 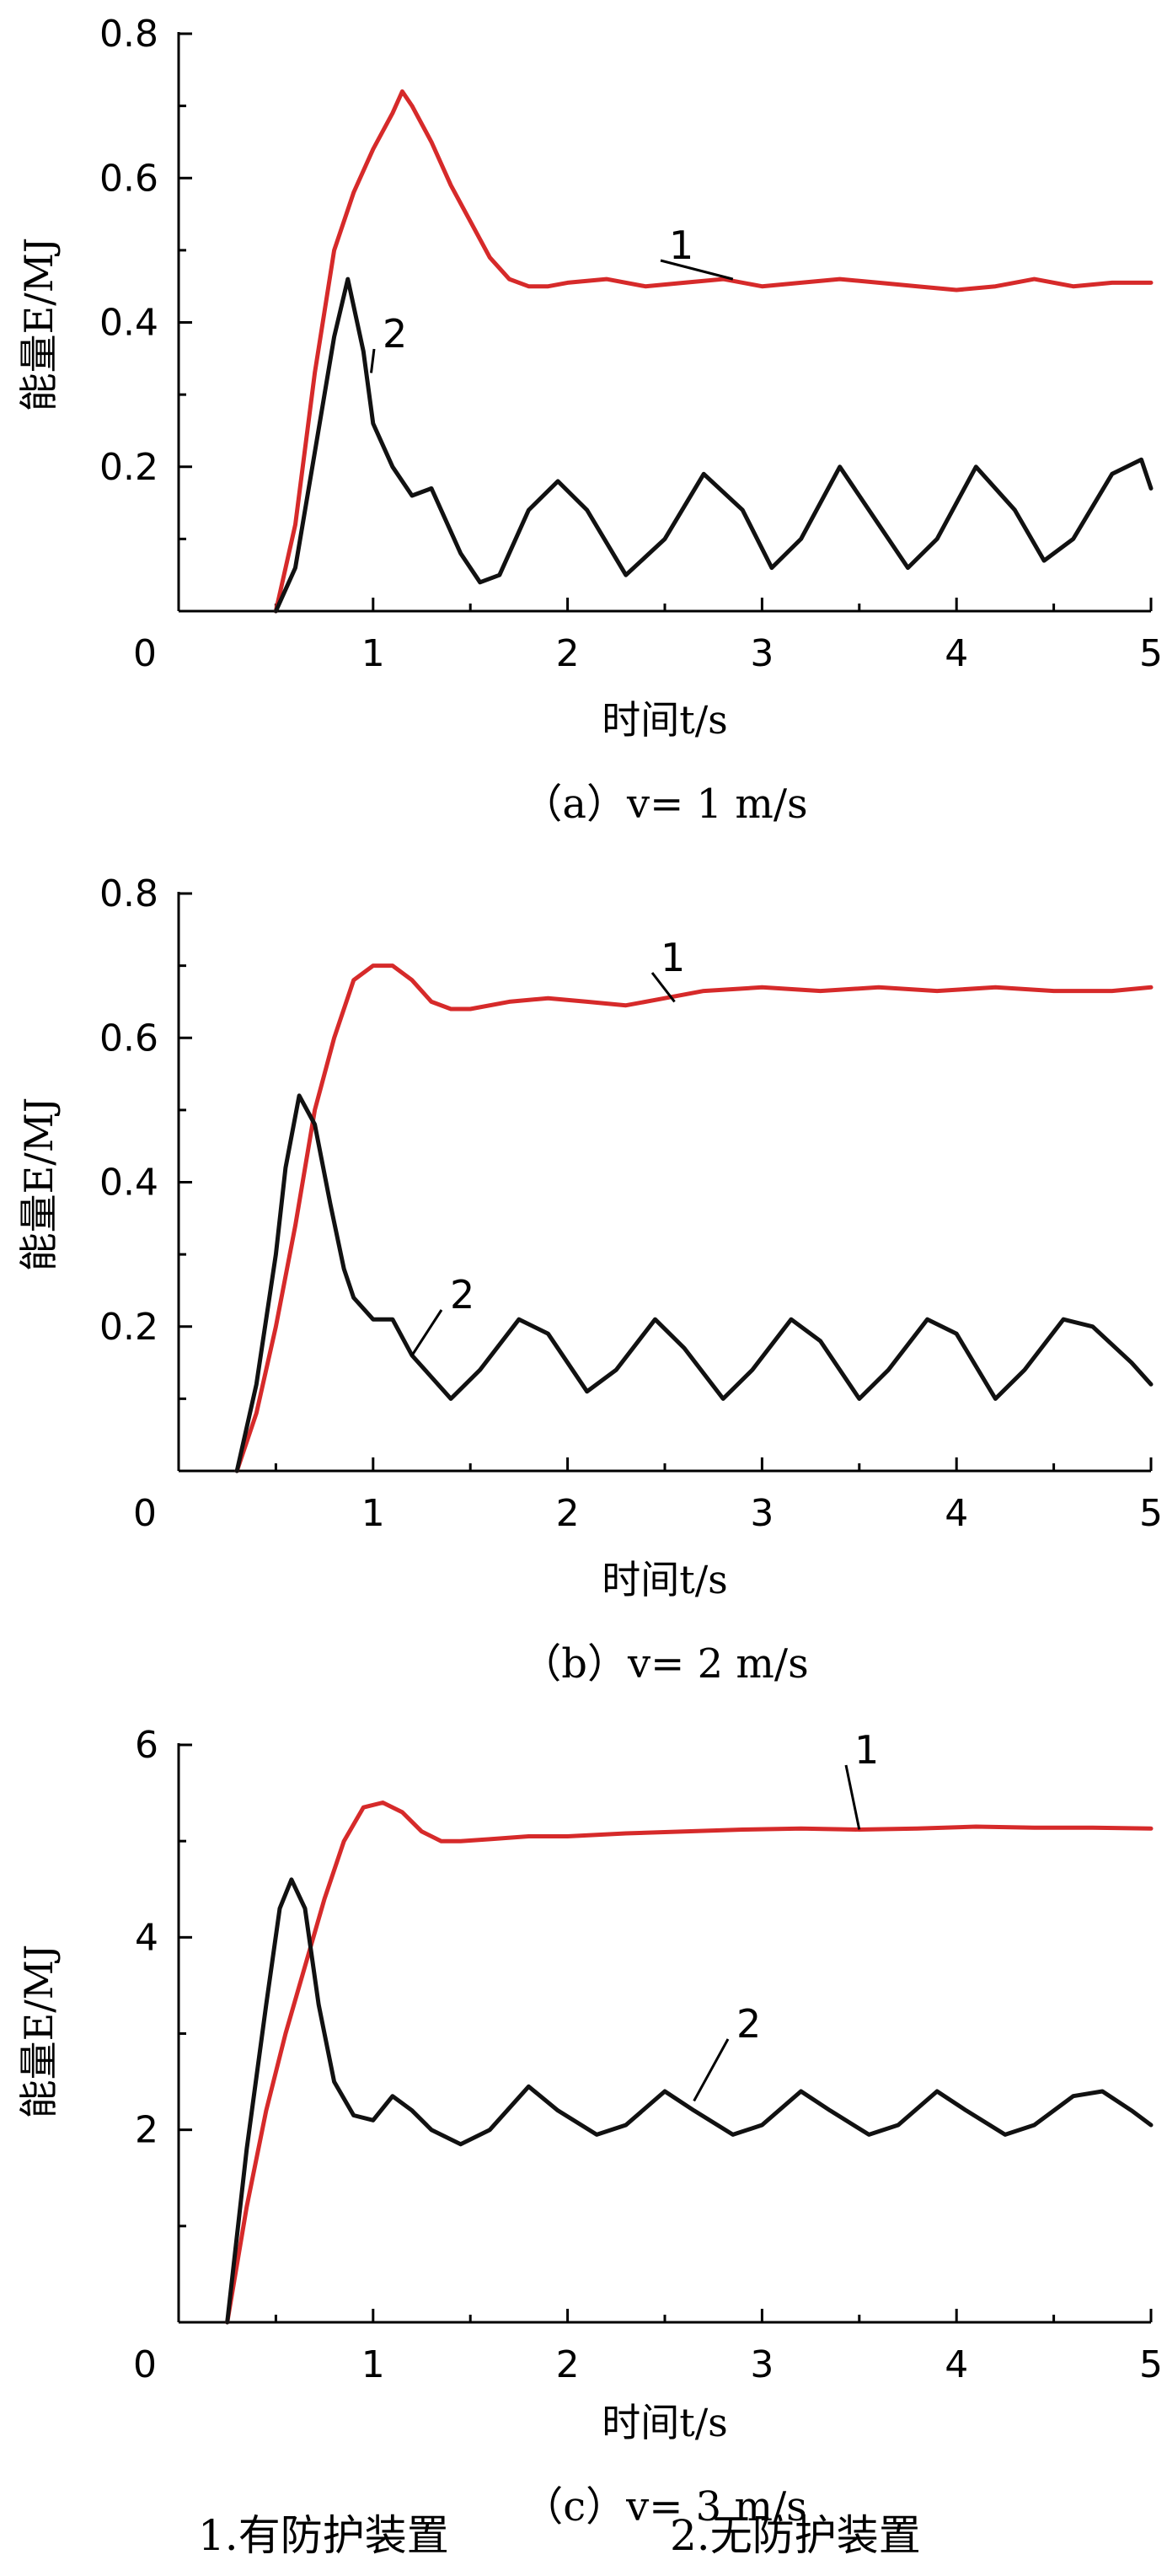 What do you see at coordinates (795, 2535) in the screenshot?
I see `legend-item-2: 2.无防护装置` at bounding box center [795, 2535].